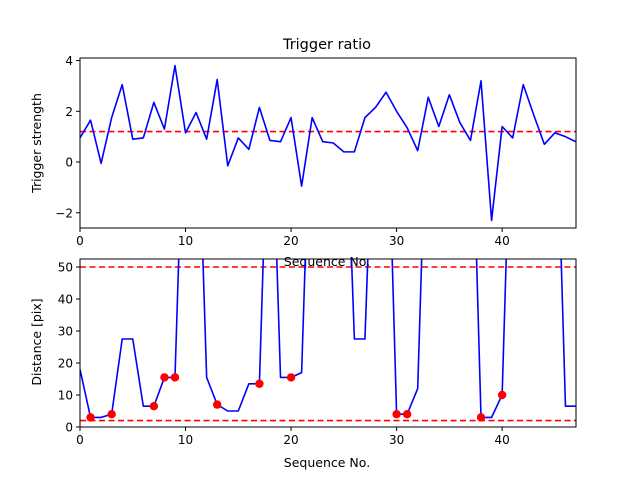 Image resolution: width=640 pixels, height=480 pixels. I want to click on y-tick-label: 40, so click(65, 300).